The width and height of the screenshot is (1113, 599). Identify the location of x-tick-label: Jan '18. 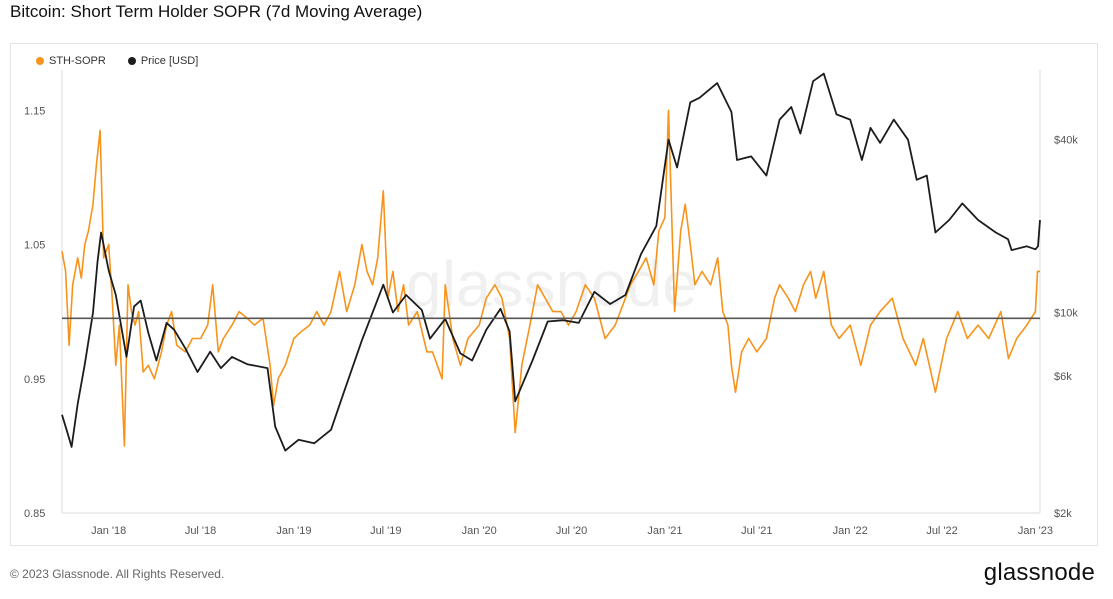
(108, 531).